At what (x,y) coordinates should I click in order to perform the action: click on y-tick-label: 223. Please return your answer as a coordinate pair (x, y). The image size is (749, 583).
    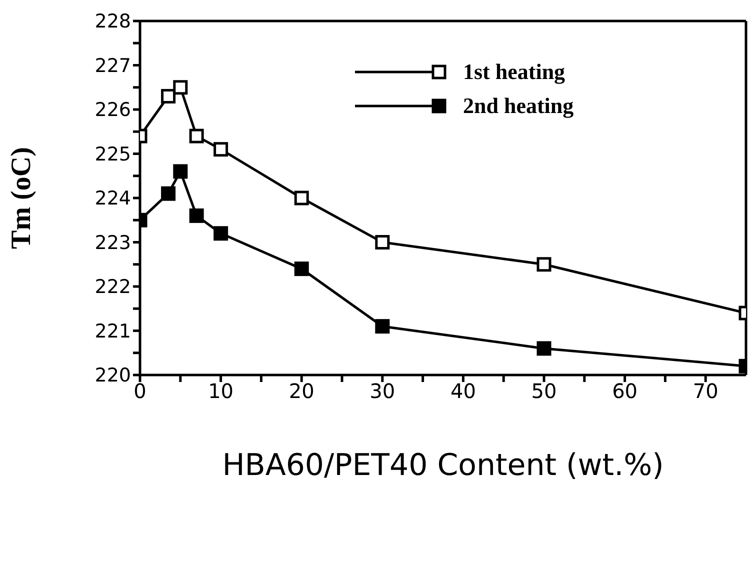
    Looking at the image, I should click on (112, 243).